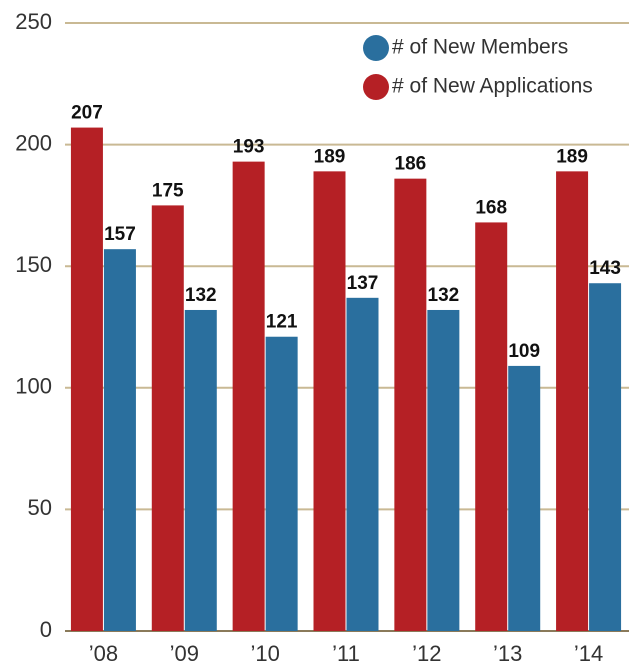  I want to click on value-label: 168, so click(491, 207).